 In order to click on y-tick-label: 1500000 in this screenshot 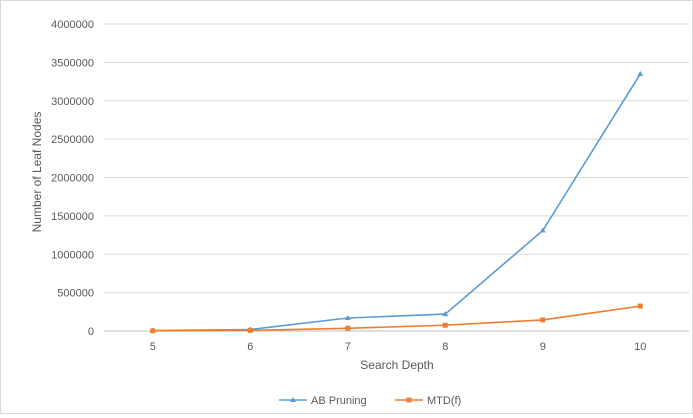, I will do `click(72, 217)`.